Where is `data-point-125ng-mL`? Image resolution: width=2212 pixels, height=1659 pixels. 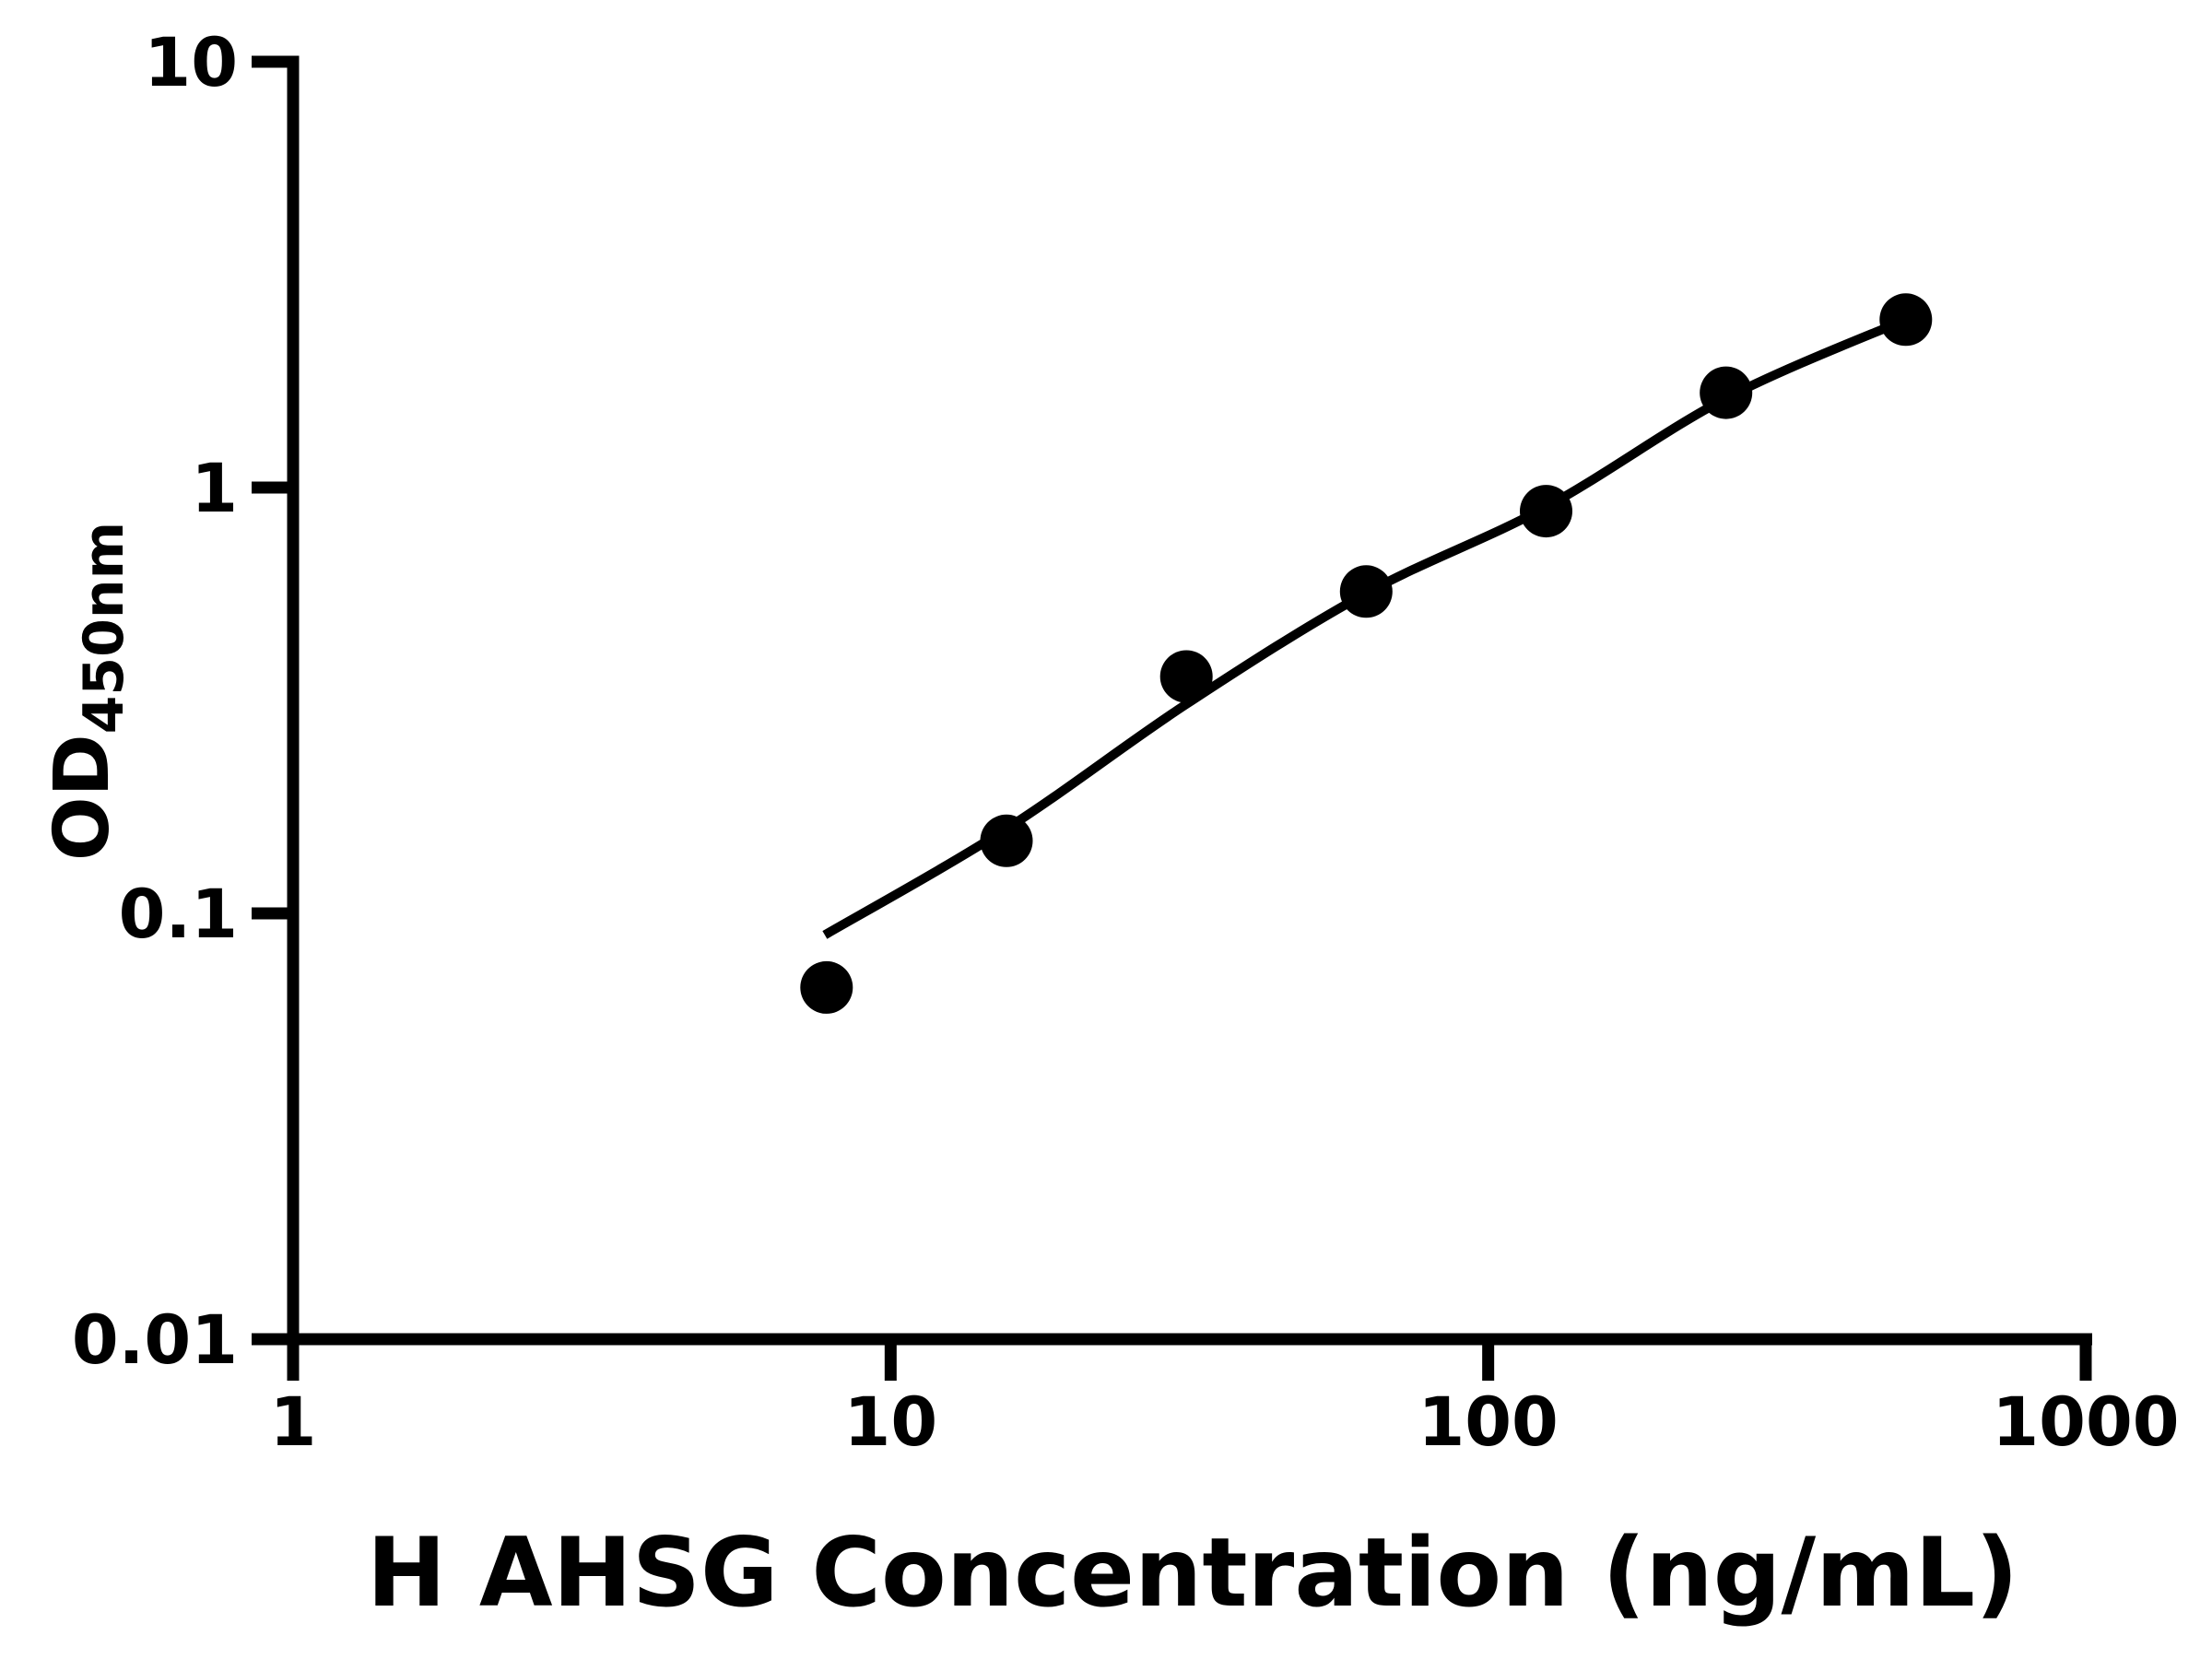
data-point-125ng-mL is located at coordinates (1546, 511).